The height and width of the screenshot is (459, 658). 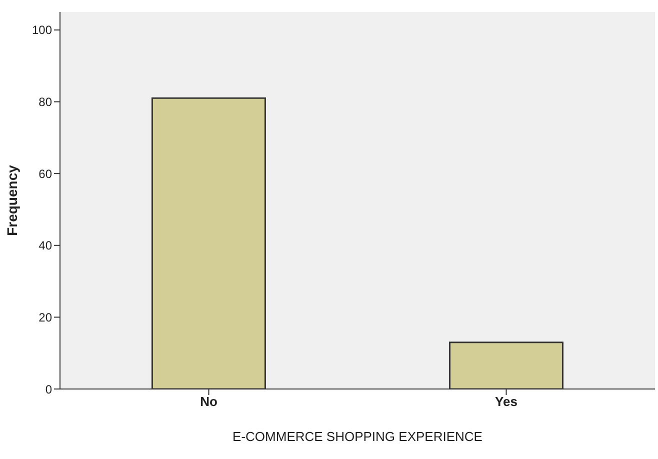 What do you see at coordinates (357, 436) in the screenshot?
I see `x-axis-title: E-COMMERCE SHOPPING EXPERIENCE` at bounding box center [357, 436].